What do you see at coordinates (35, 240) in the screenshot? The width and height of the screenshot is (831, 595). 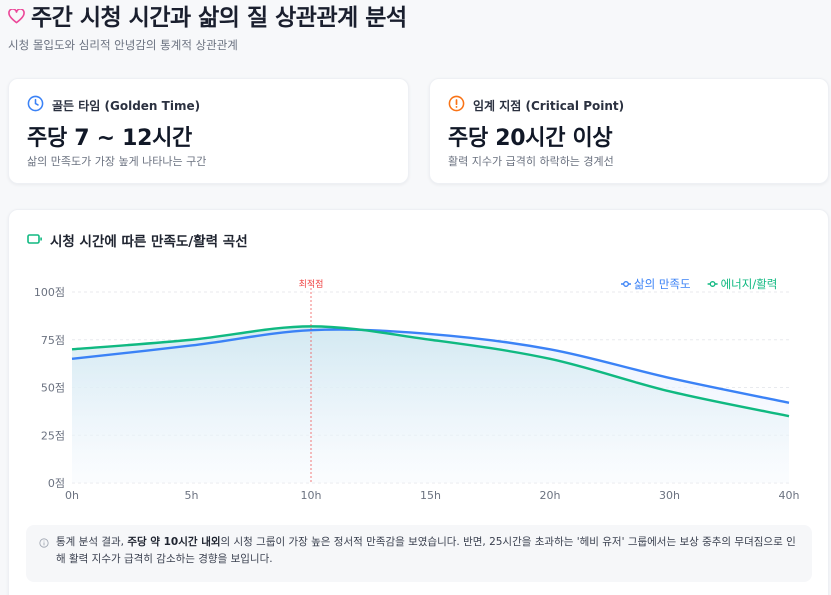 I see `battery-icon` at bounding box center [35, 240].